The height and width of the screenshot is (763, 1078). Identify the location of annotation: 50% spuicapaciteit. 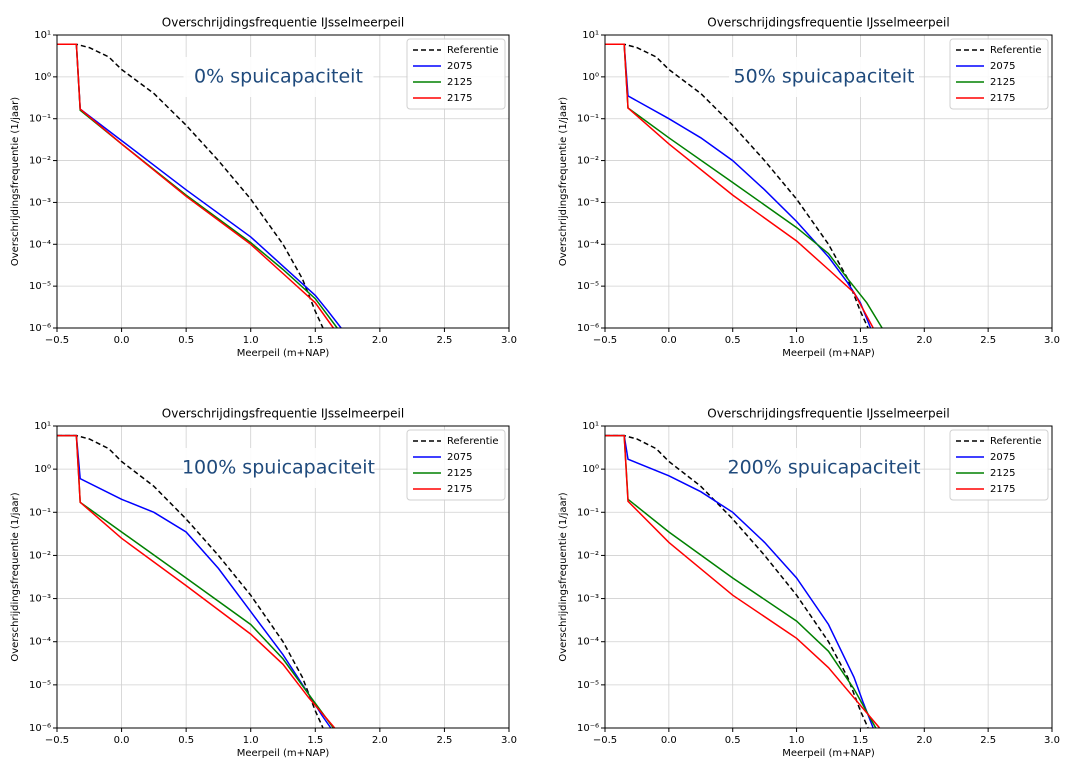
(824, 77).